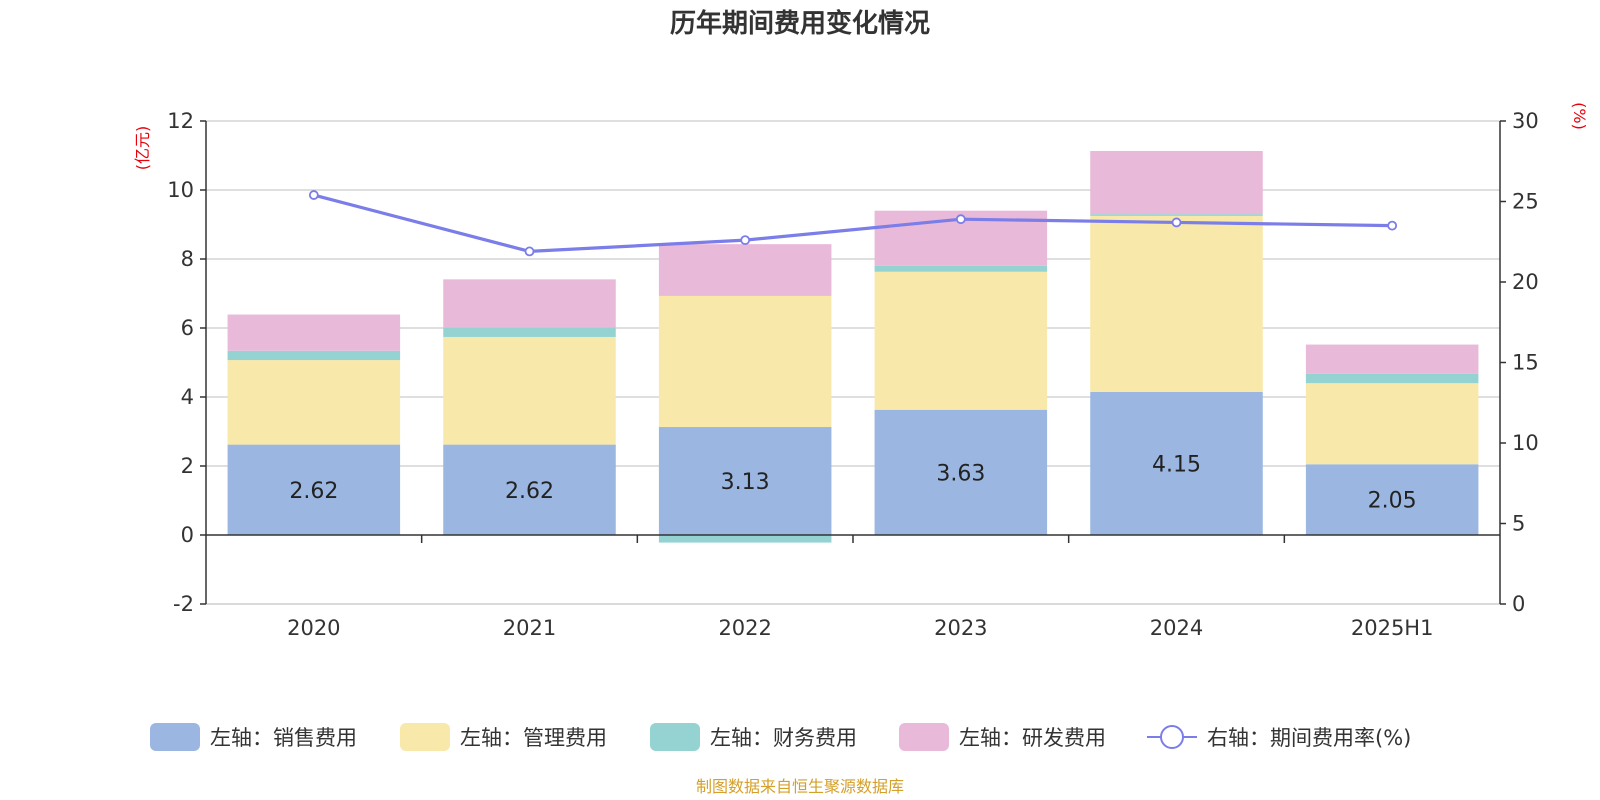  What do you see at coordinates (1172, 737) in the screenshot?
I see `legend-marker` at bounding box center [1172, 737].